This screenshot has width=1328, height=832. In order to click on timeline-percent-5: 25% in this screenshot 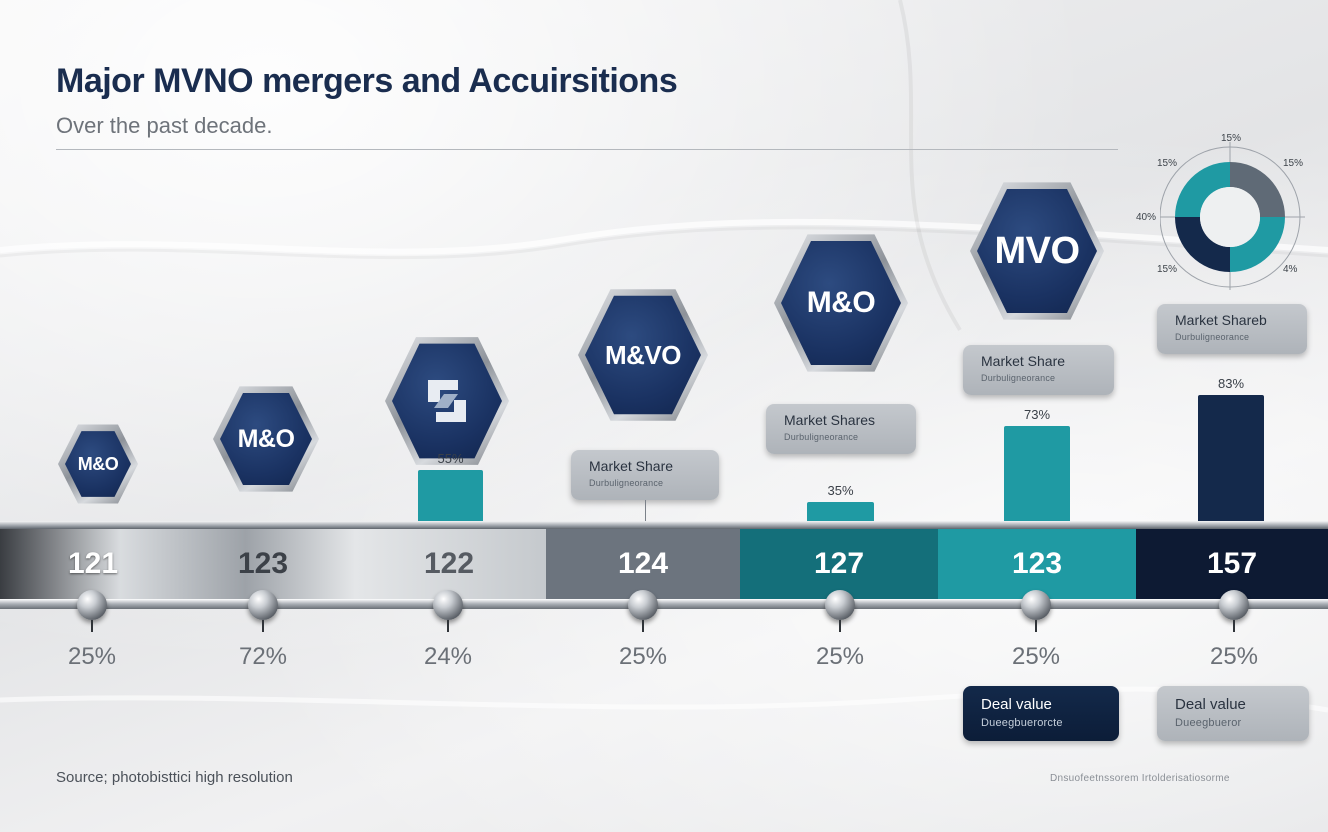, I will do `click(840, 656)`.